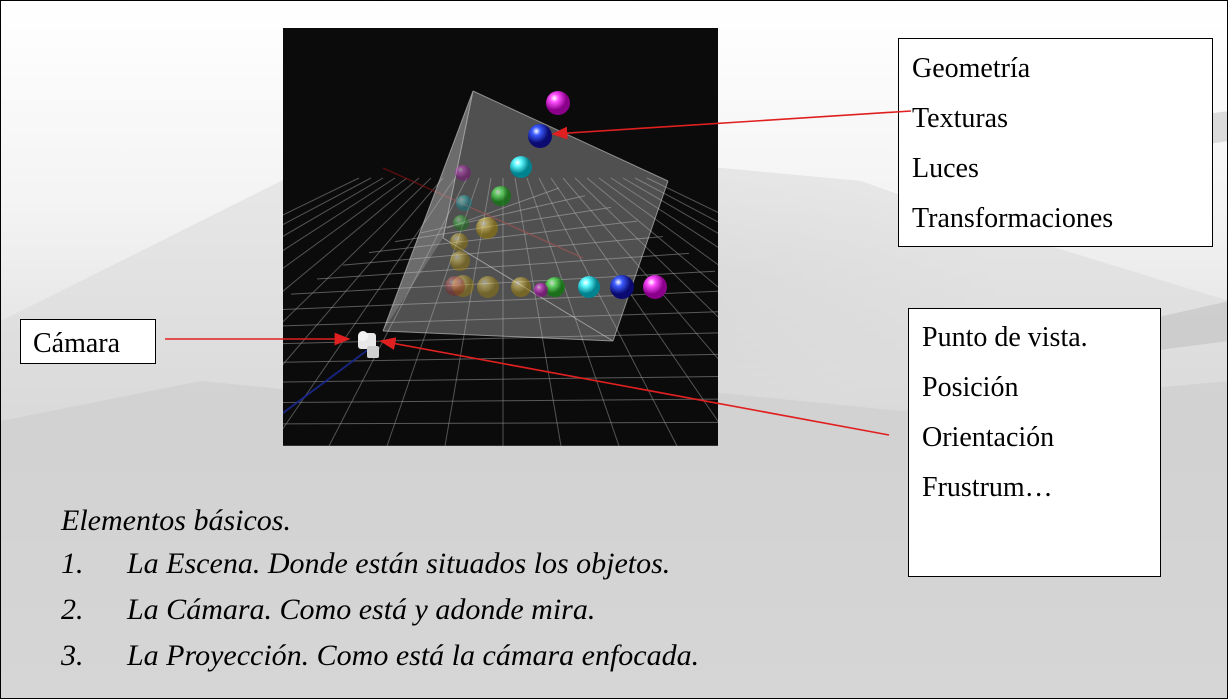 The image size is (1228, 699). I want to click on viewpoint-label: Punto de vista., so click(1005, 337).